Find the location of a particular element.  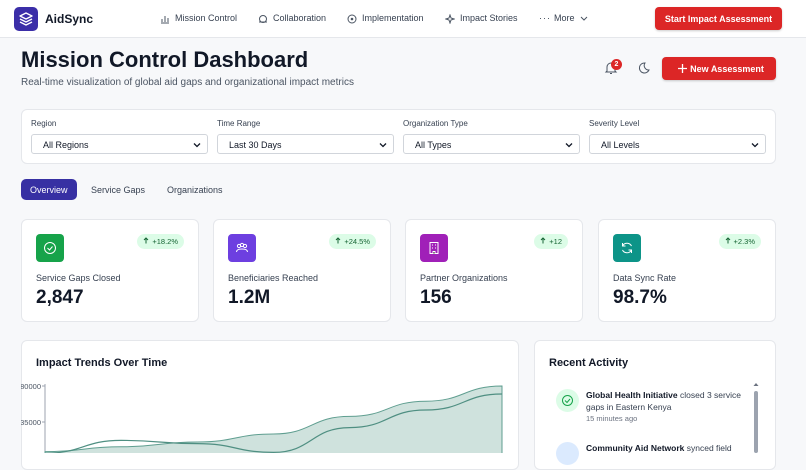

stat-change: +24.5% is located at coordinates (352, 241).